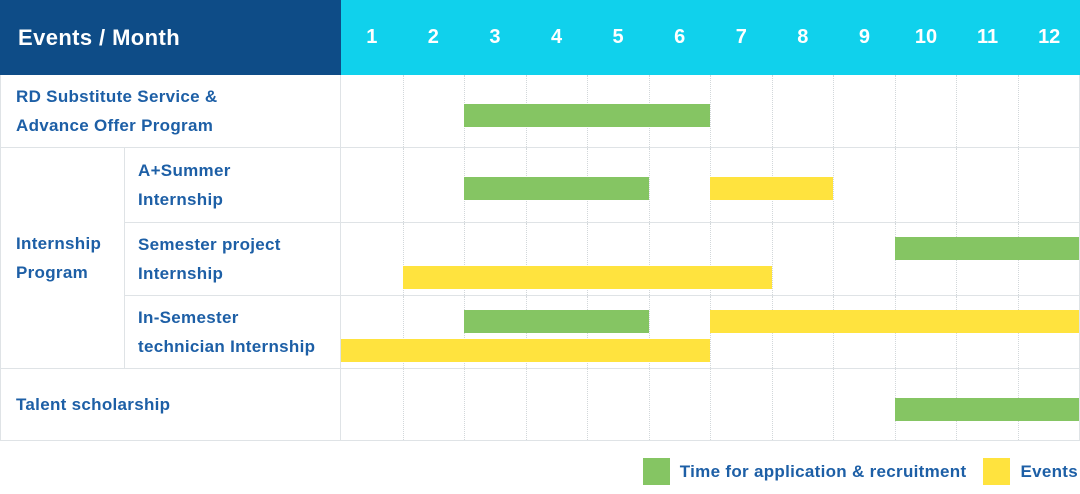 Image resolution: width=1080 pixels, height=494 pixels. I want to click on row-talent-scholarship: Talent scholarship, so click(540, 404).